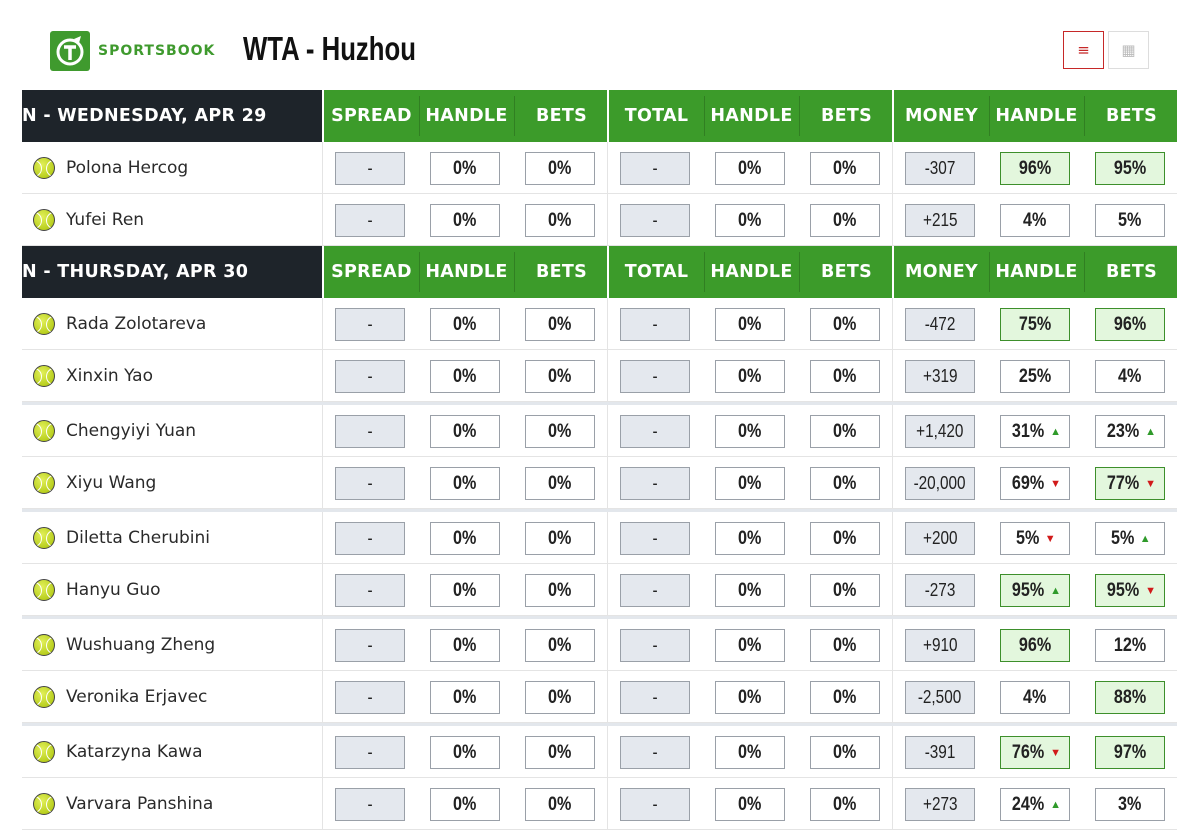 Image resolution: width=1200 pixels, height=838 pixels. Describe the element at coordinates (599, 220) in the screenshot. I see `player-row: Yufei Ren - 0% 0% - 0% 0% +215 4% 5%` at that location.